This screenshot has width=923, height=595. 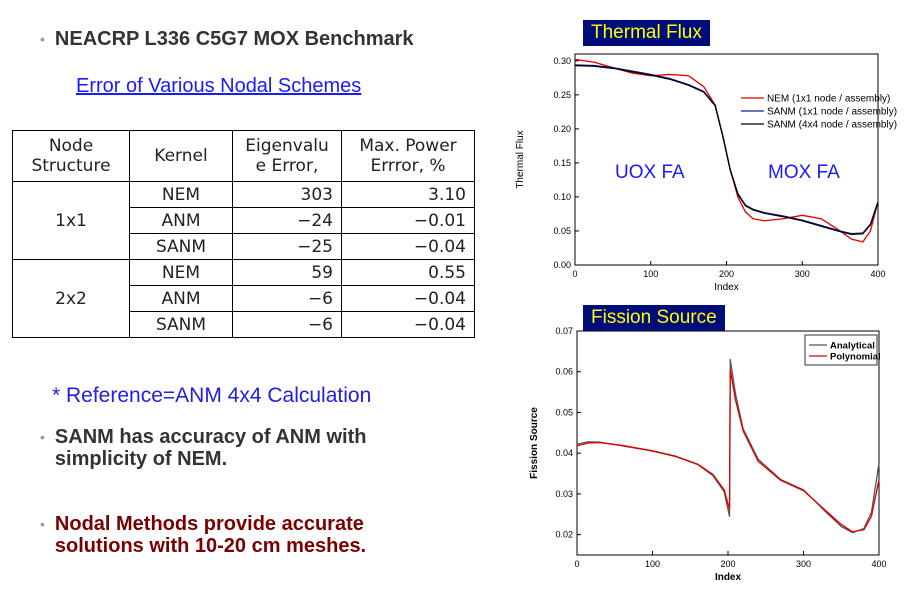 I want to click on y-axis-label: Thermal Flux, so click(x=520, y=159).